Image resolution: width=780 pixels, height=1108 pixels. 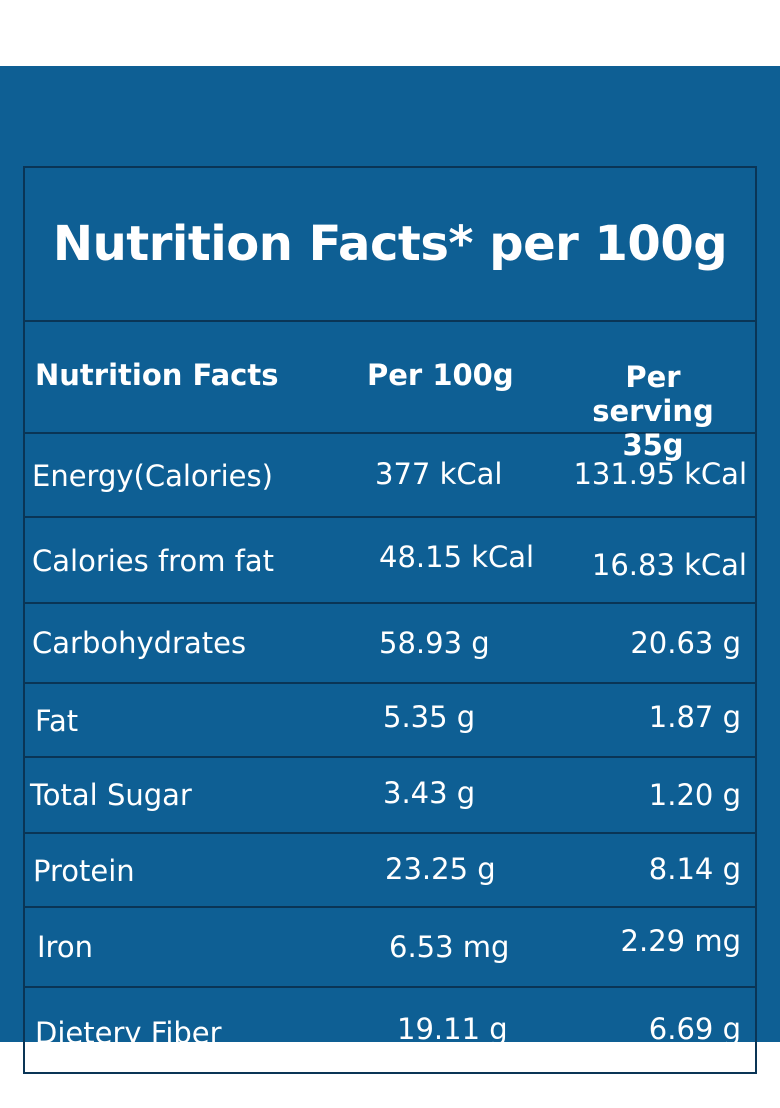 I want to click on per-serving-value: 20.63 g, so click(x=685, y=643).